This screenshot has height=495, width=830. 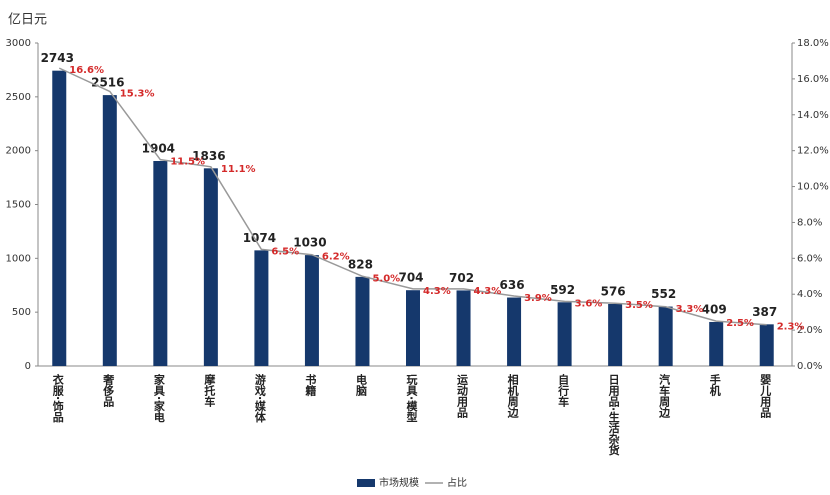 What do you see at coordinates (18, 43) in the screenshot?
I see `y-tick-label: 3000` at bounding box center [18, 43].